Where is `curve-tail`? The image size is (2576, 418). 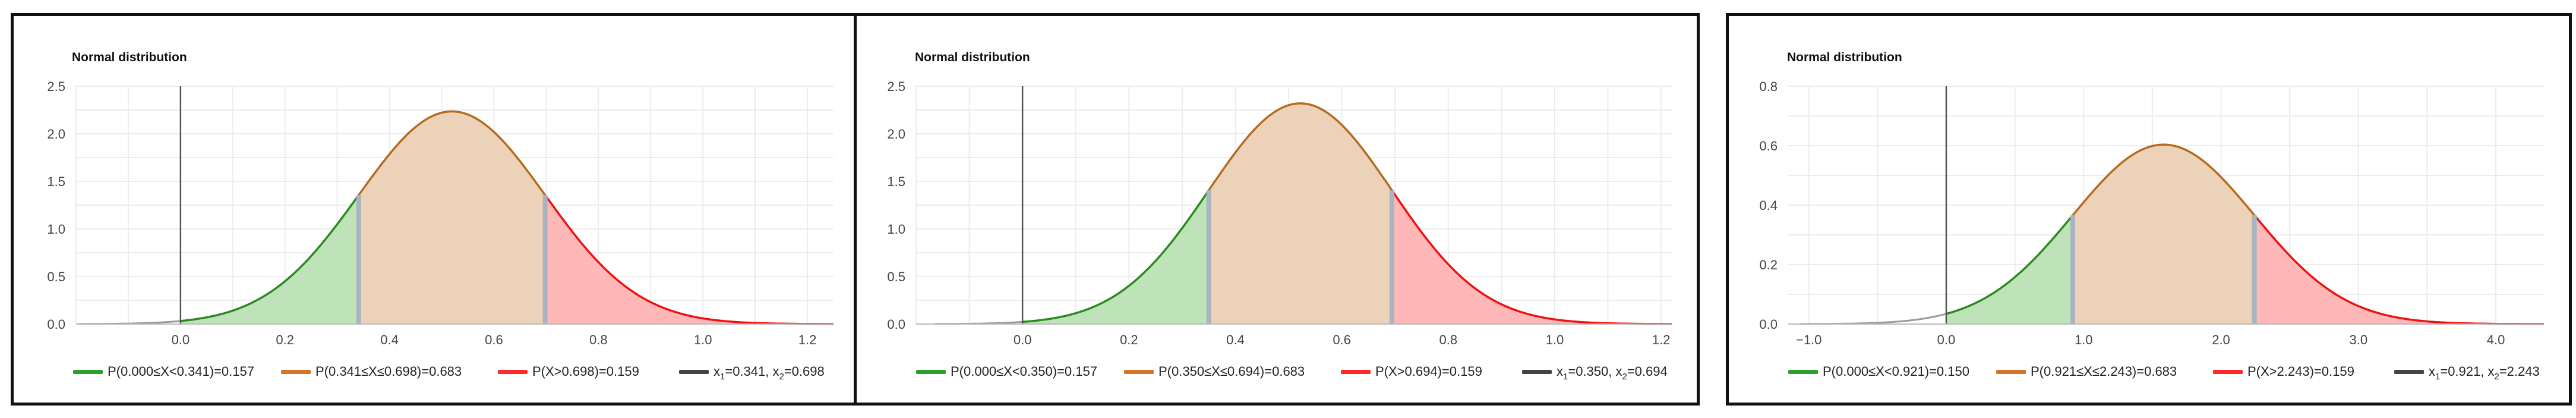 curve-tail is located at coordinates (1873, 319).